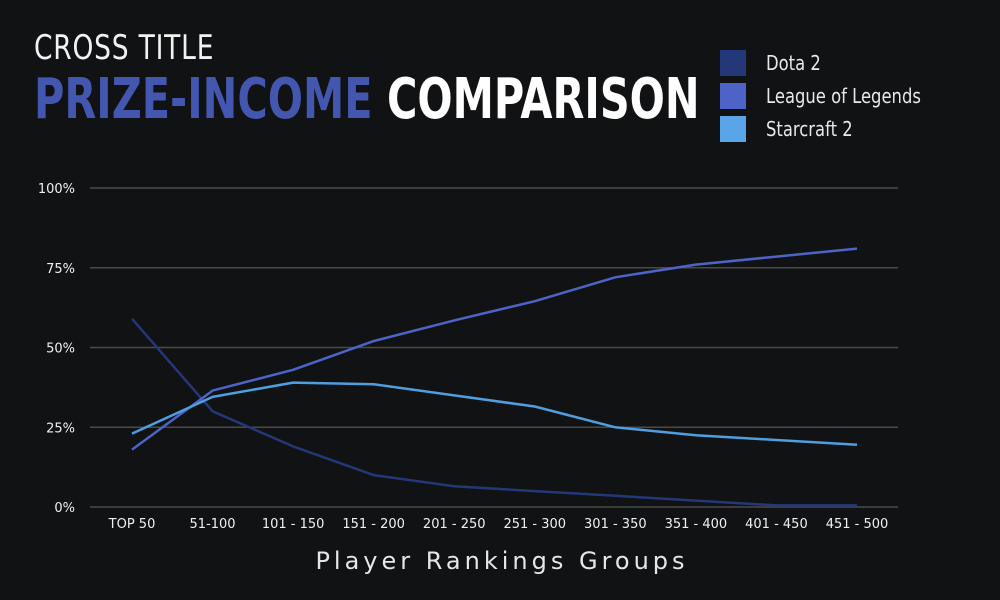 This screenshot has height=600, width=1000. Describe the element at coordinates (203, 99) in the screenshot. I see `chart-title-accent: PRIZE-INCOME` at that location.